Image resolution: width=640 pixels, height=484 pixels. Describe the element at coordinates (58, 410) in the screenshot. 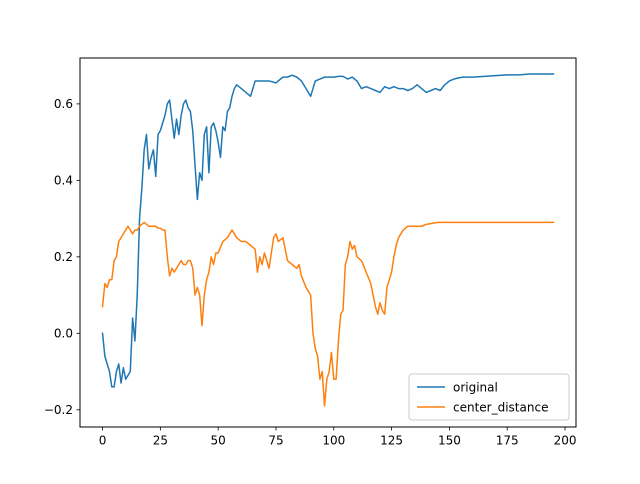

I see `y-tick-label: −0.2` at that location.